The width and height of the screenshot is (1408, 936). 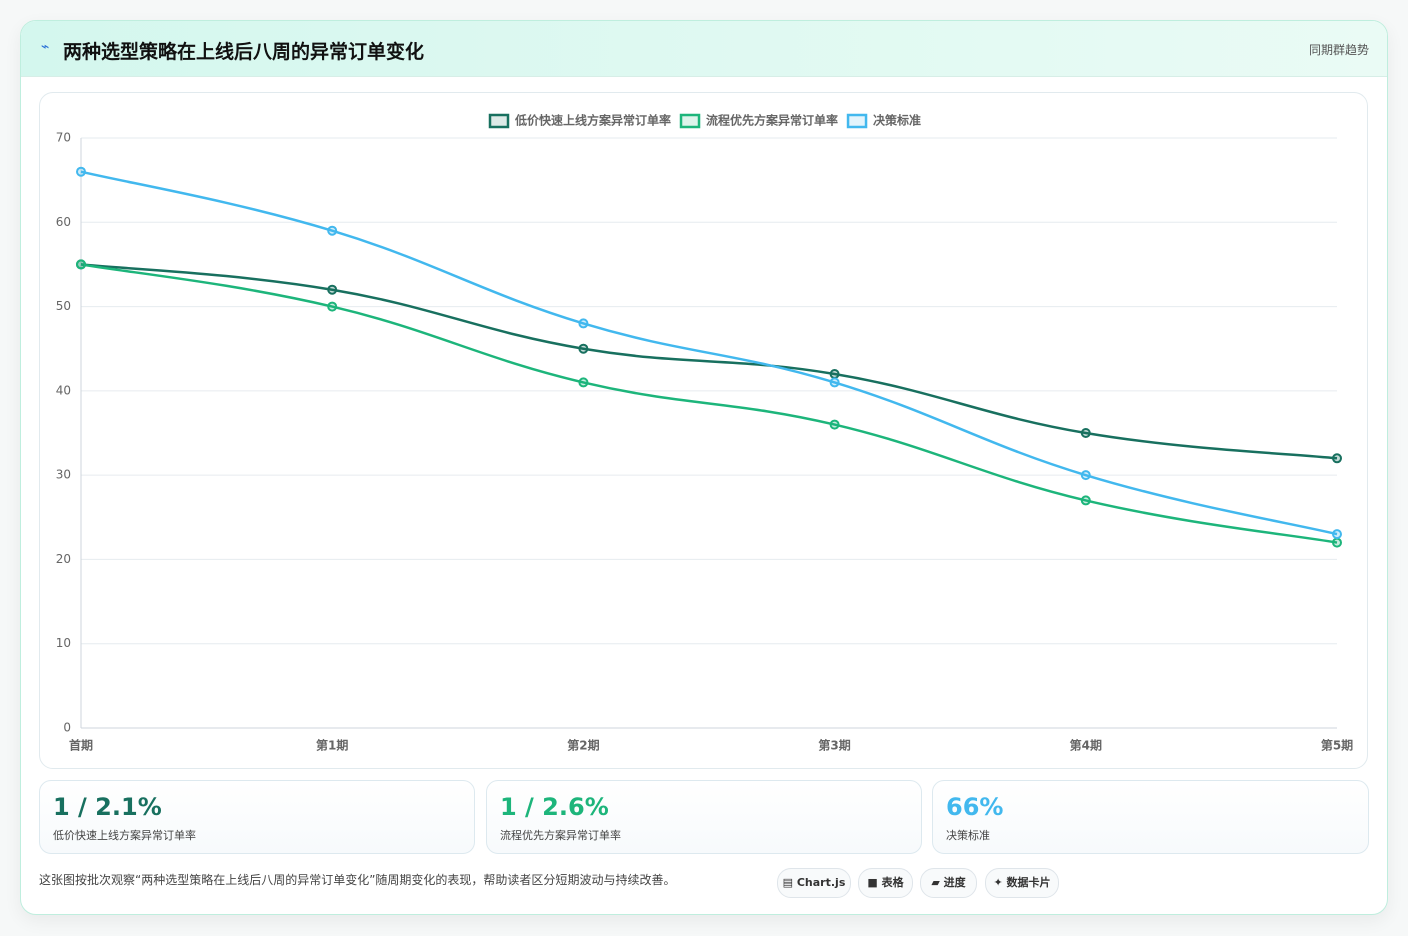 What do you see at coordinates (554, 807) in the screenshot?
I see `stat-value: 1 / 2.6%` at bounding box center [554, 807].